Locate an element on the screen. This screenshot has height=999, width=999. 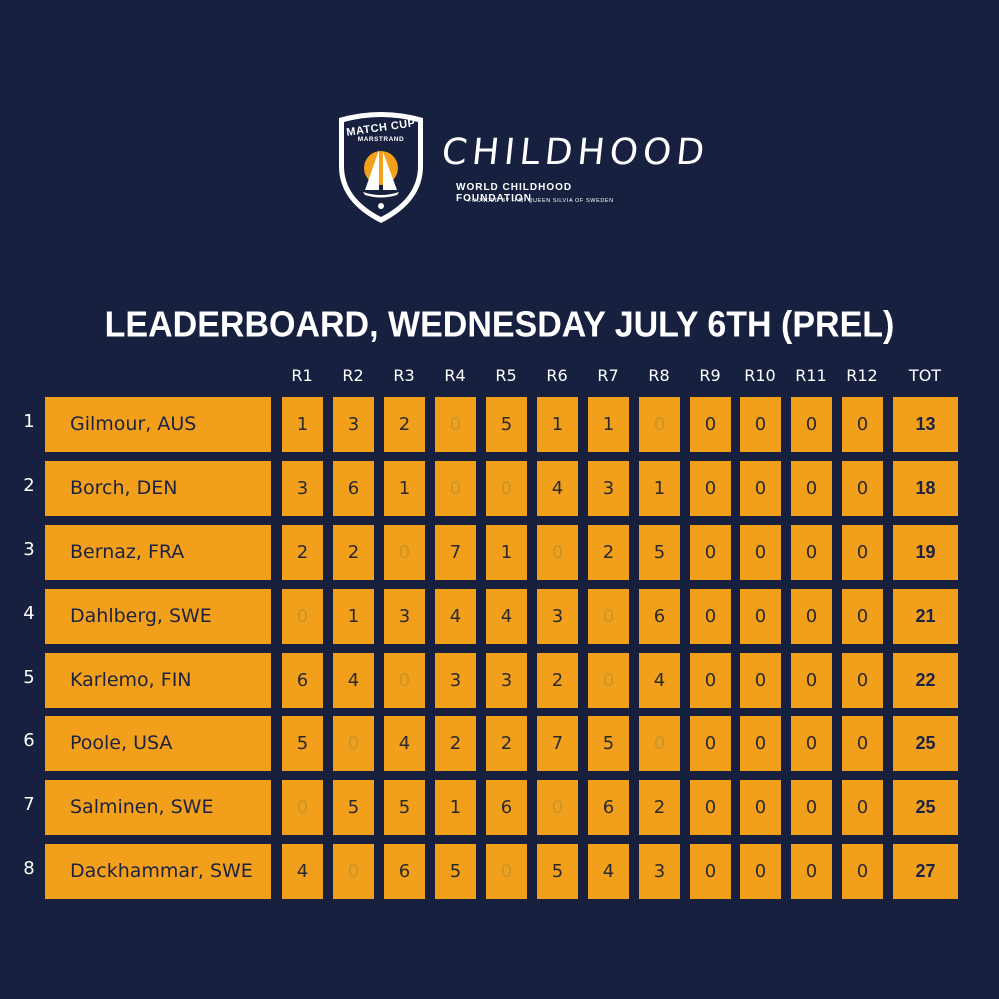
score-cell-r7: 0 is located at coordinates (608, 616).